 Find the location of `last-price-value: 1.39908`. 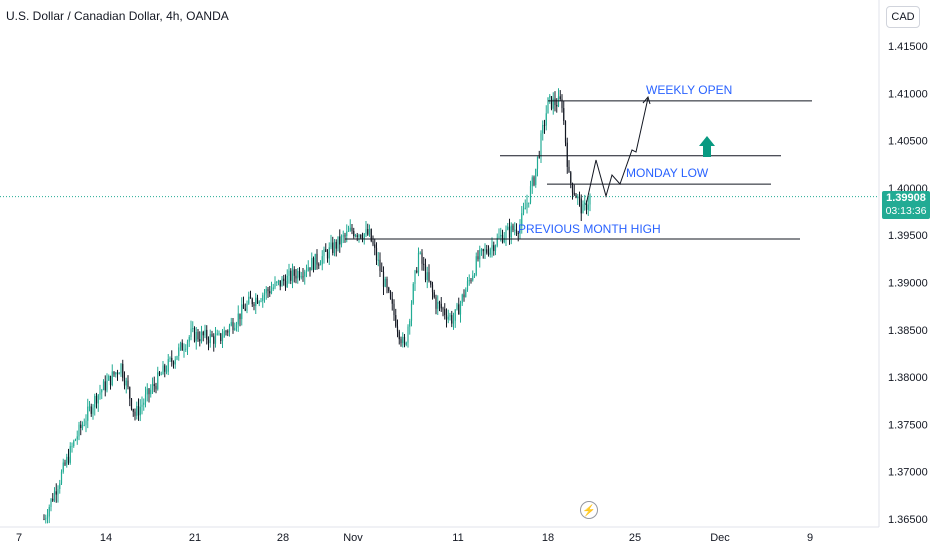

last-price-value: 1.39908 is located at coordinates (906, 198).